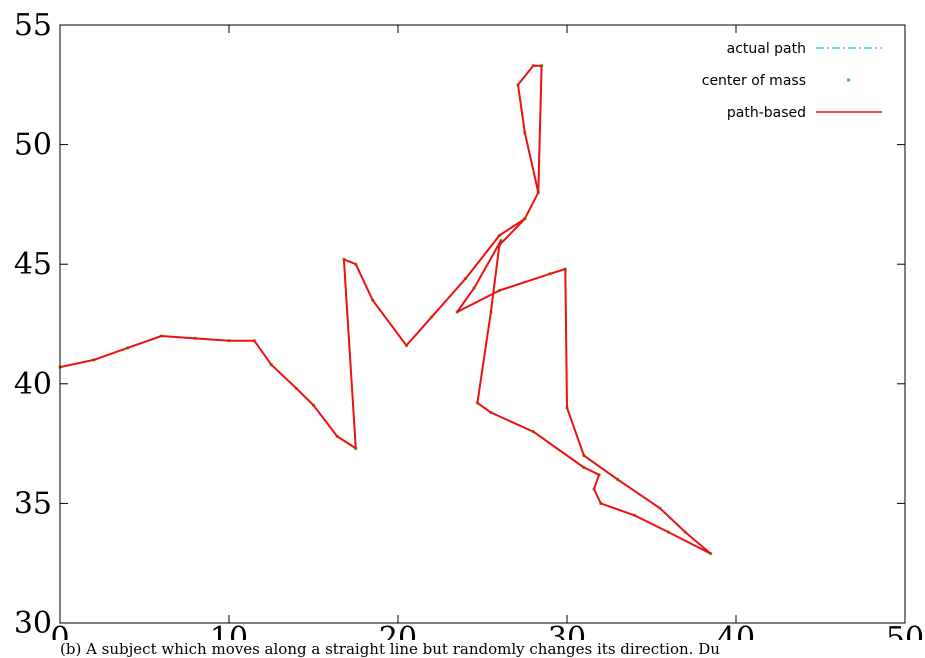 The image size is (925, 658). Describe the element at coordinates (736, 630) in the screenshot. I see `x-tick-label: 40` at that location.